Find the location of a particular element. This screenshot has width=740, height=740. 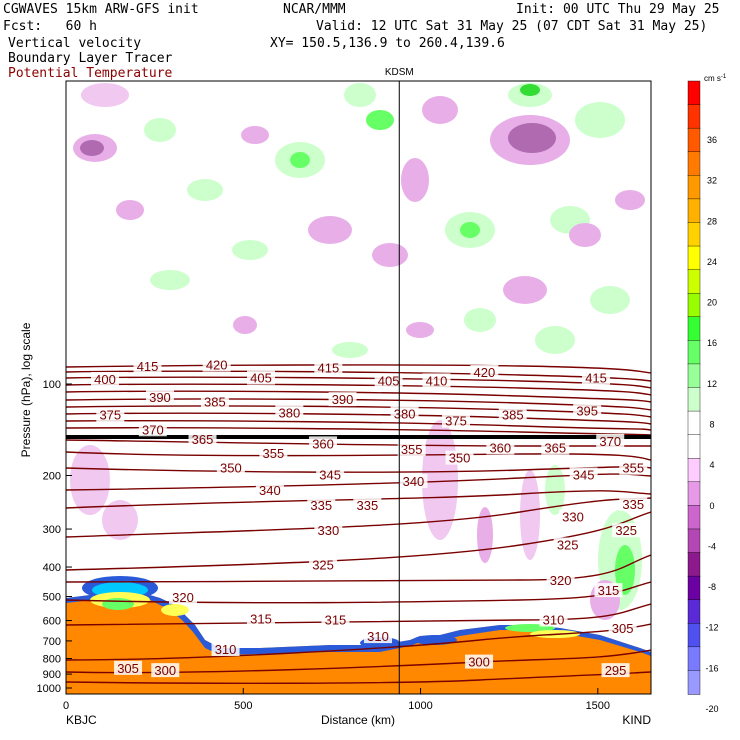

x-tick-label: 0 is located at coordinates (66, 706).